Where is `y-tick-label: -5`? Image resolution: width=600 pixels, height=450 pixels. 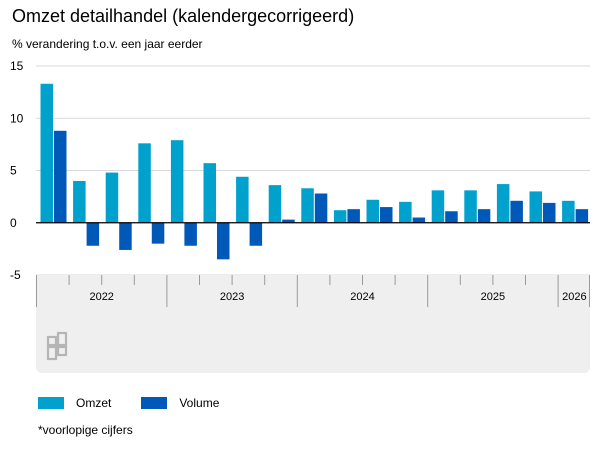
y-tick-label: -5 is located at coordinates (15, 275).